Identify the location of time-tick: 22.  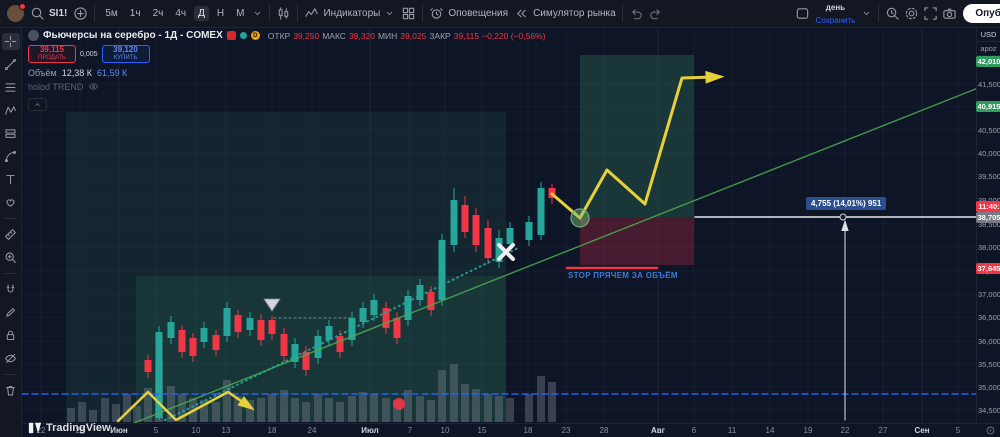
(845, 430).